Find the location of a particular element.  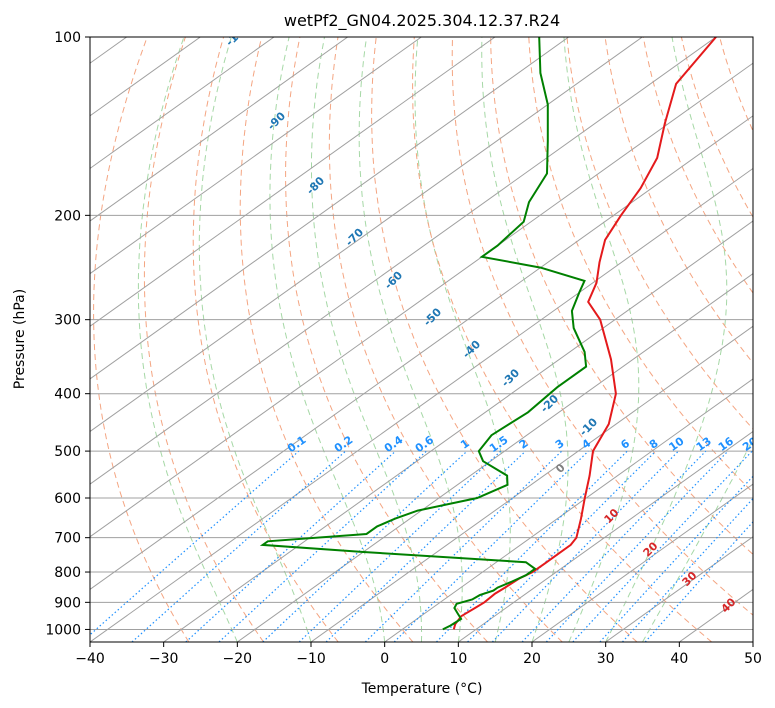

mixing-ratio-label: 0.4 is located at coordinates (394, 444).